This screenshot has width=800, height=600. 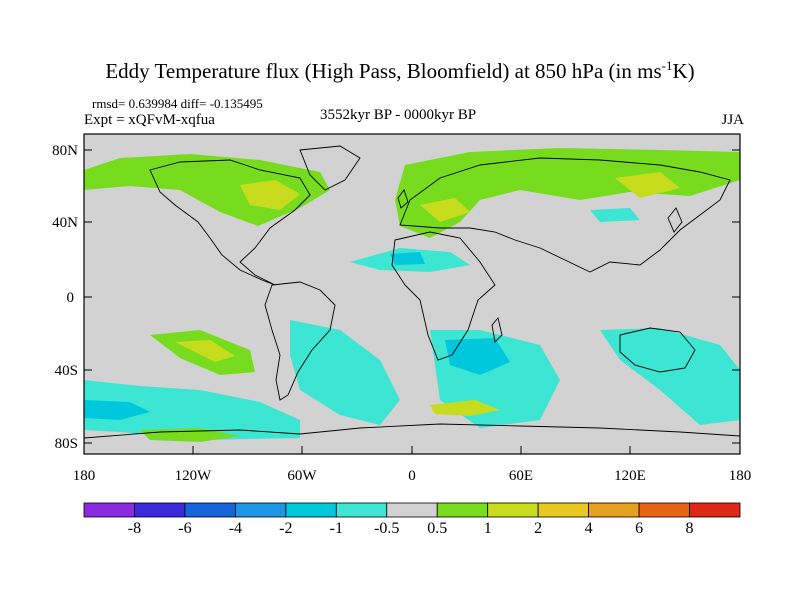 I want to click on field-siberia-core, so click(x=647, y=185).